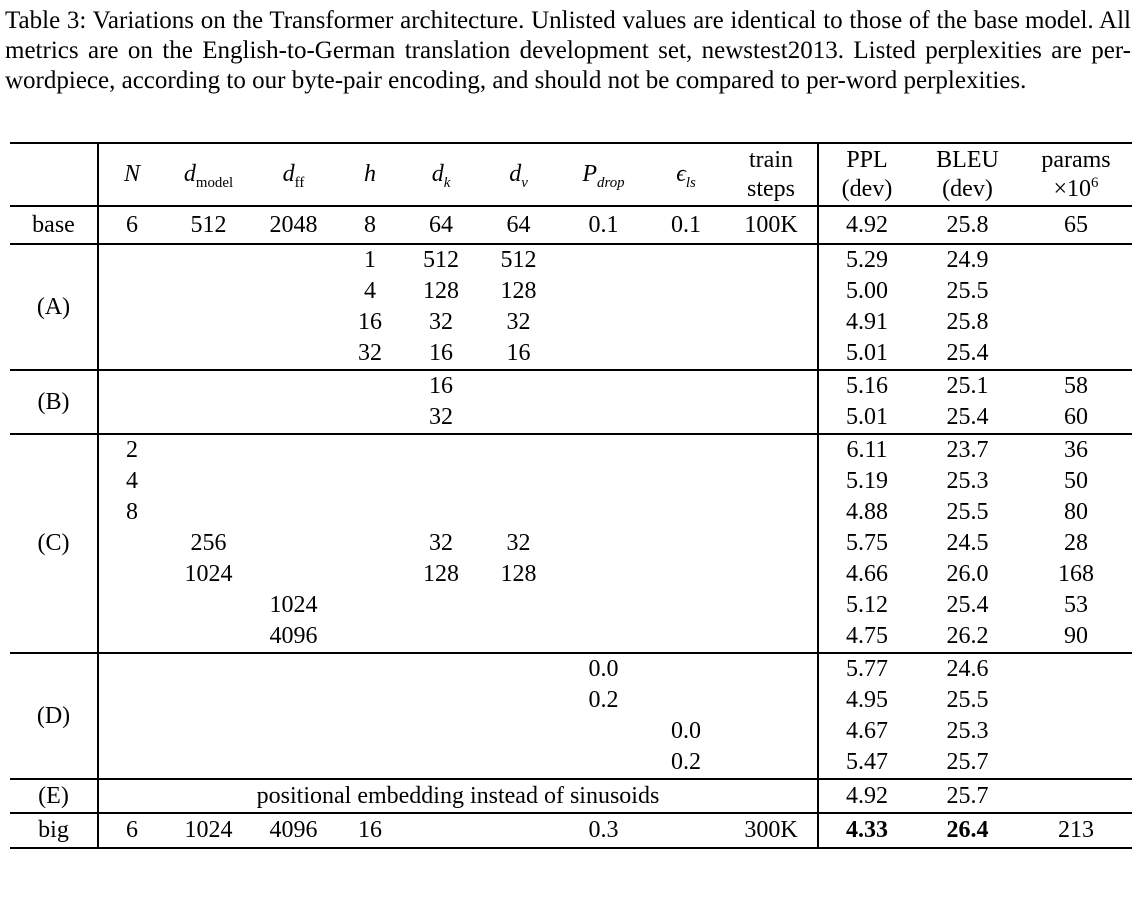 The width and height of the screenshot is (1142, 908). I want to click on table-row: 4096 4.75 26.2 90, so click(571, 637).